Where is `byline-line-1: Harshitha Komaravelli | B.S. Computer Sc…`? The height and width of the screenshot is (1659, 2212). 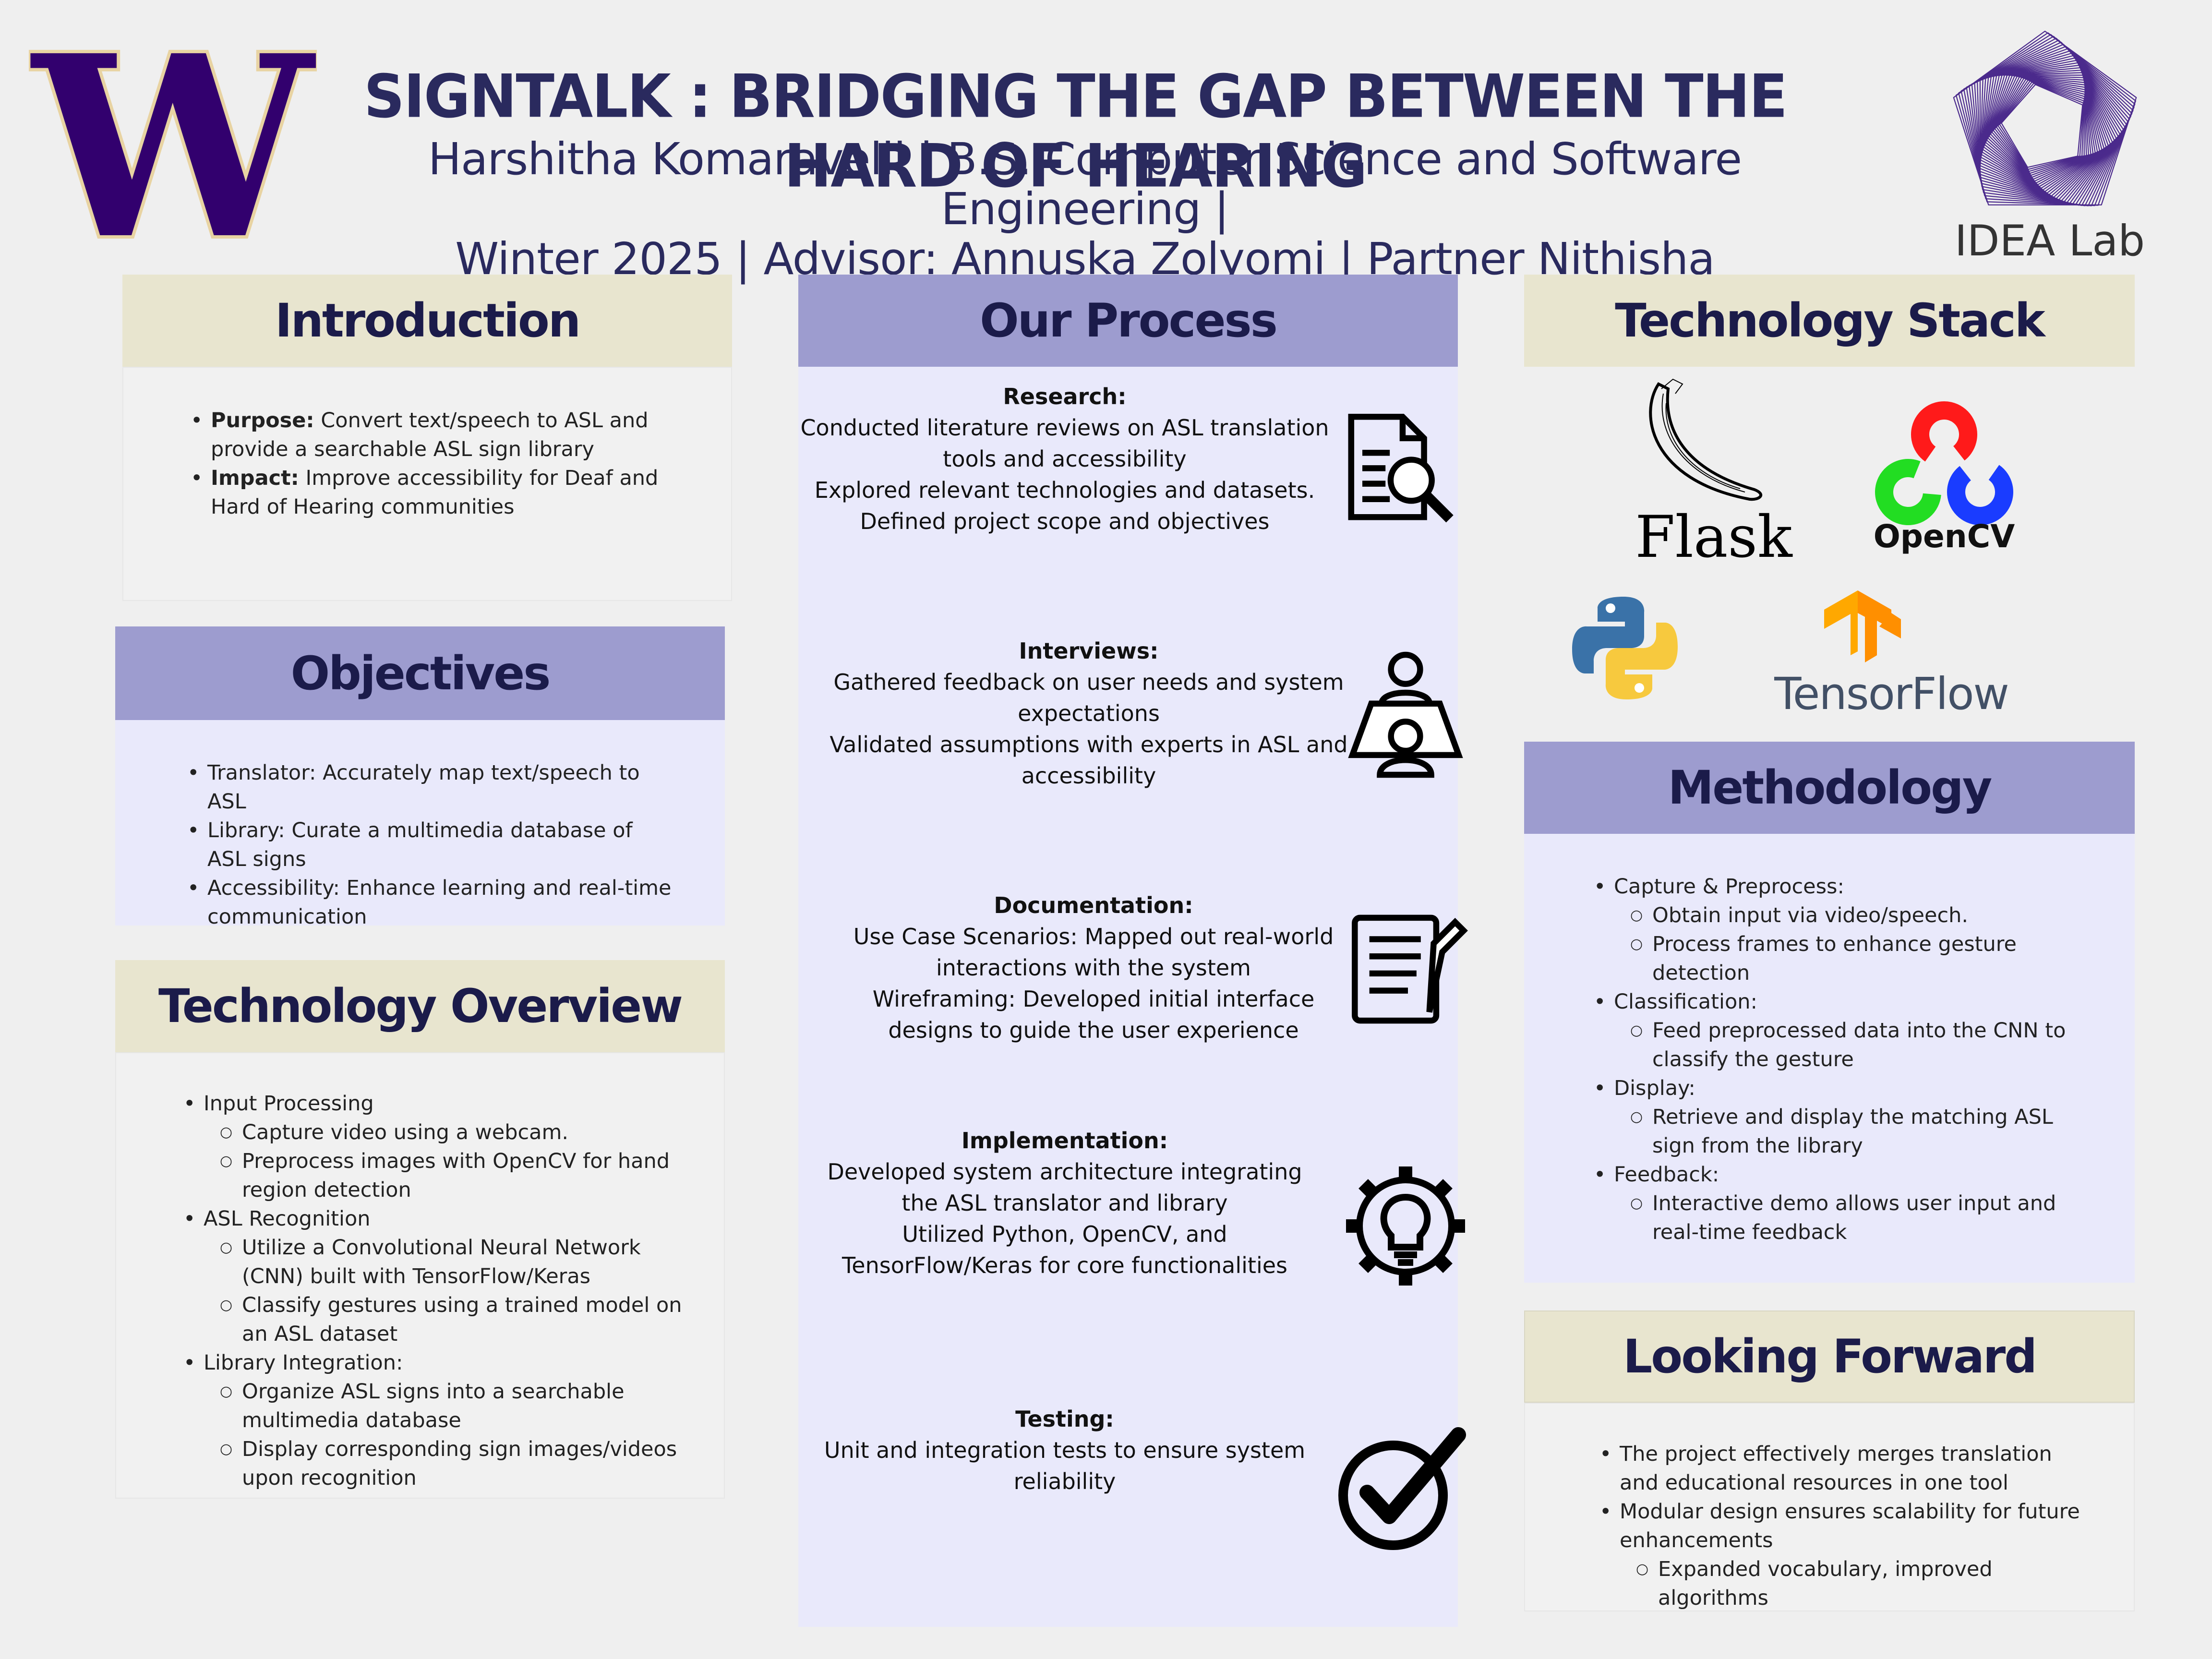 byline-line-1: Harshitha Komaravelli | B.S. Computer Sc… is located at coordinates (1085, 184).